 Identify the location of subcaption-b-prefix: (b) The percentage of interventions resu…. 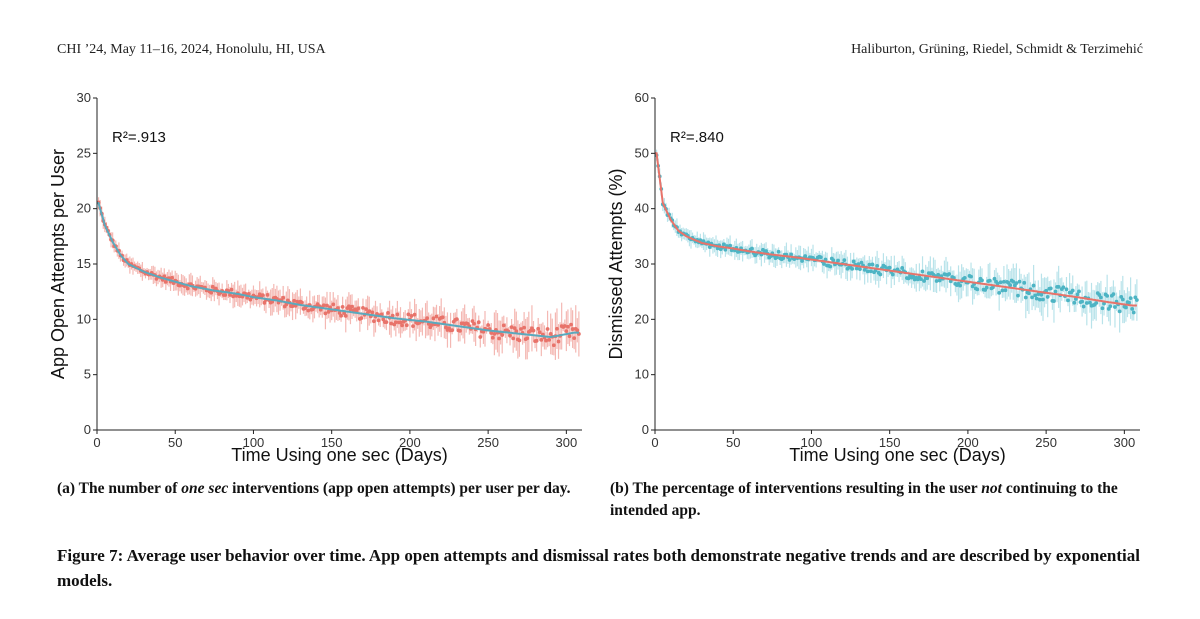
(796, 488).